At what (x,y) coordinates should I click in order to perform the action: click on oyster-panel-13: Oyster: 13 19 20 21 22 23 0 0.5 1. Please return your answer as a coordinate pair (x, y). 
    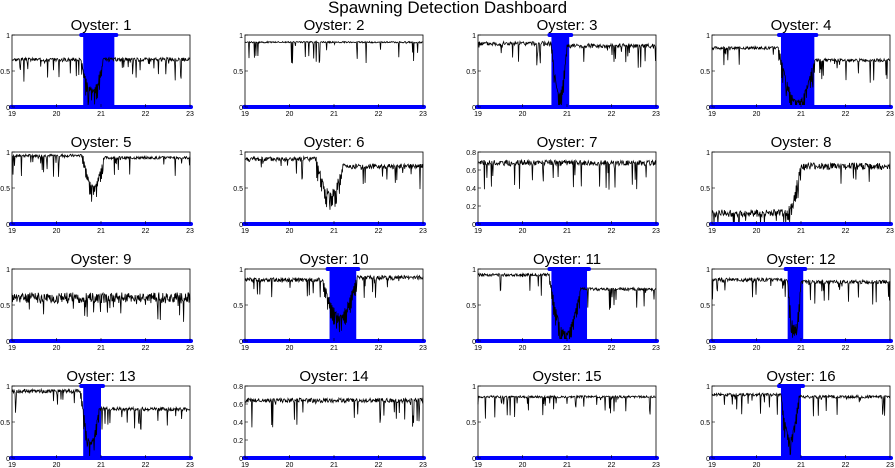
    Looking at the image, I should click on (97, 418).